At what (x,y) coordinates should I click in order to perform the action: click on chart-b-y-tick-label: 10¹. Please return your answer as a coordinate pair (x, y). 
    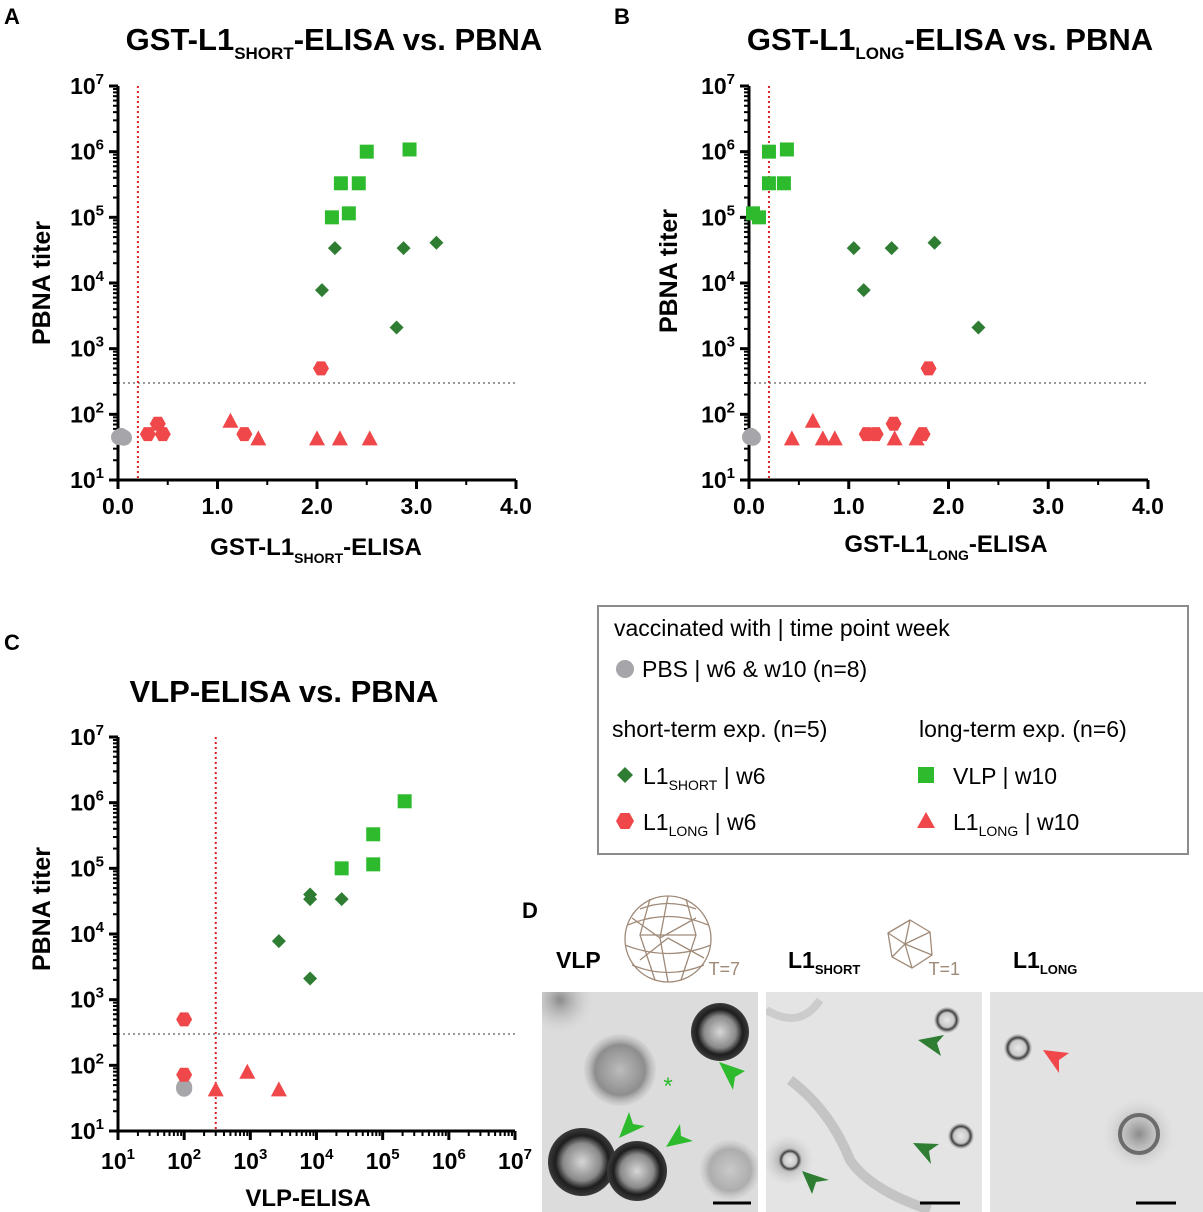
    Looking at the image, I should click on (718, 479).